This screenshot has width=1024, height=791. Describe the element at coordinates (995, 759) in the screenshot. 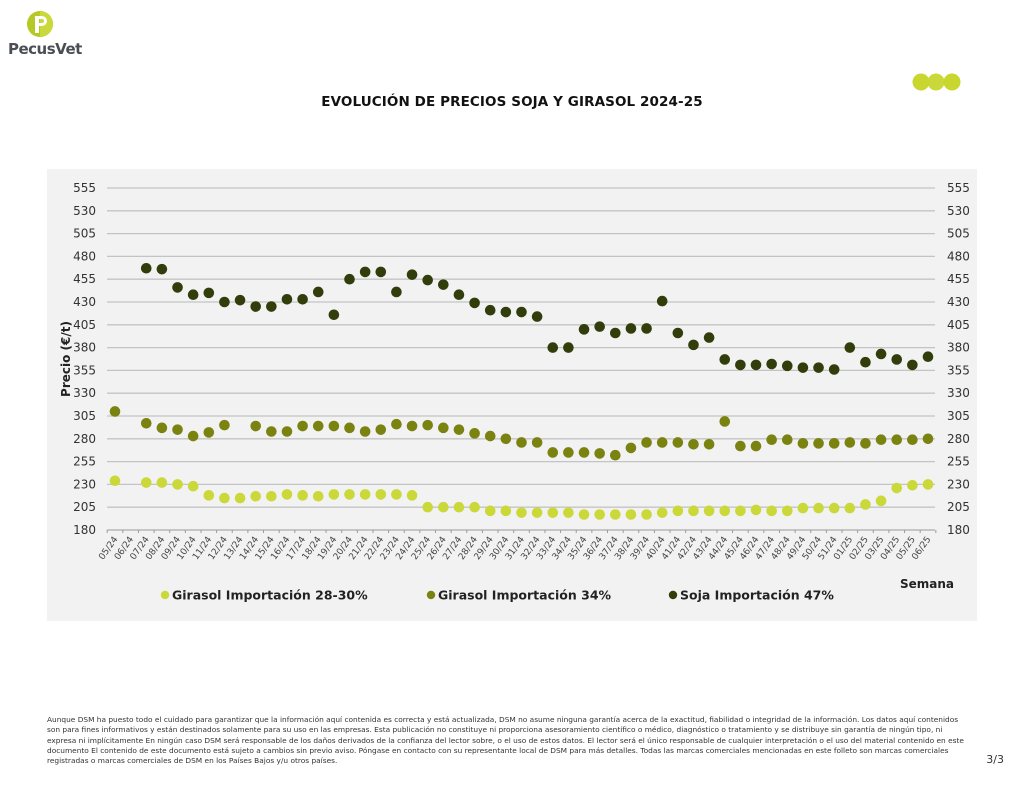

I see `page-number: 3/3` at that location.